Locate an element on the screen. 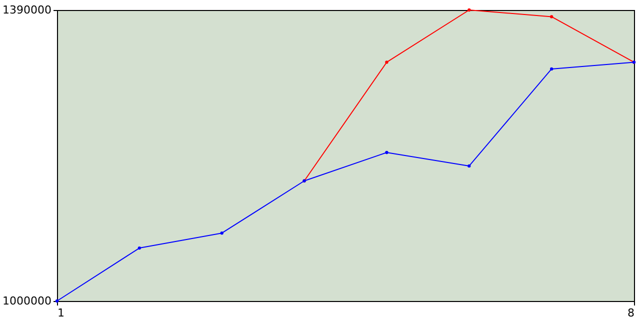  y-tick-label: 1390000 is located at coordinates (27, 10).